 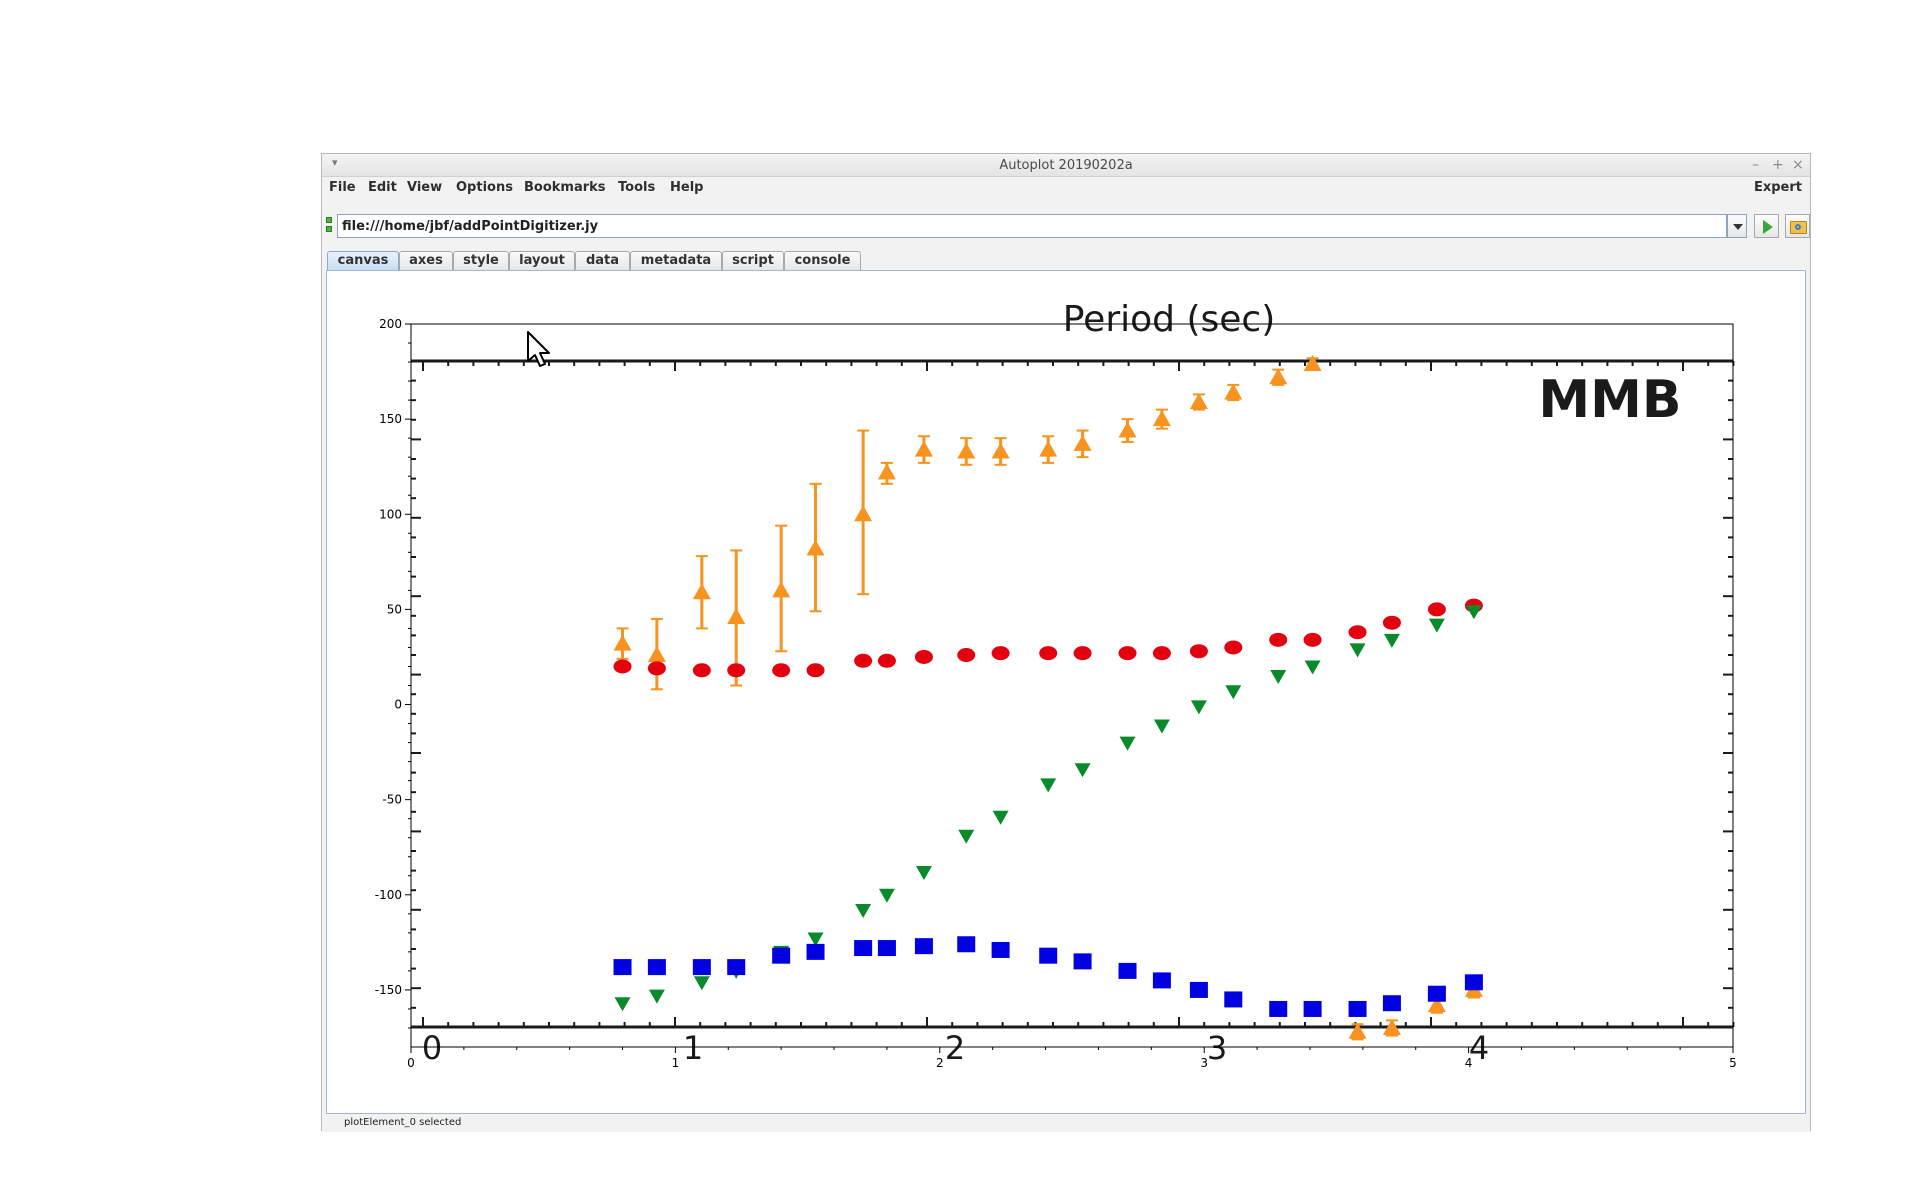 I want to click on background-top-label: Period (sec), so click(x=1169, y=319).